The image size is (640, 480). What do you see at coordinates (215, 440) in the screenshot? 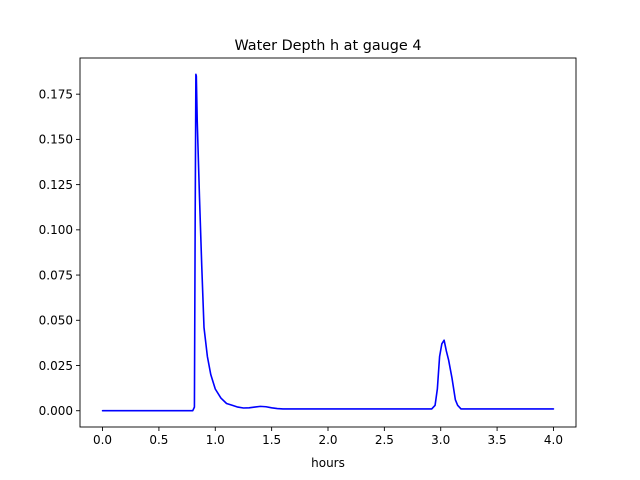
I see `x-tick-label: 1.0` at bounding box center [215, 440].